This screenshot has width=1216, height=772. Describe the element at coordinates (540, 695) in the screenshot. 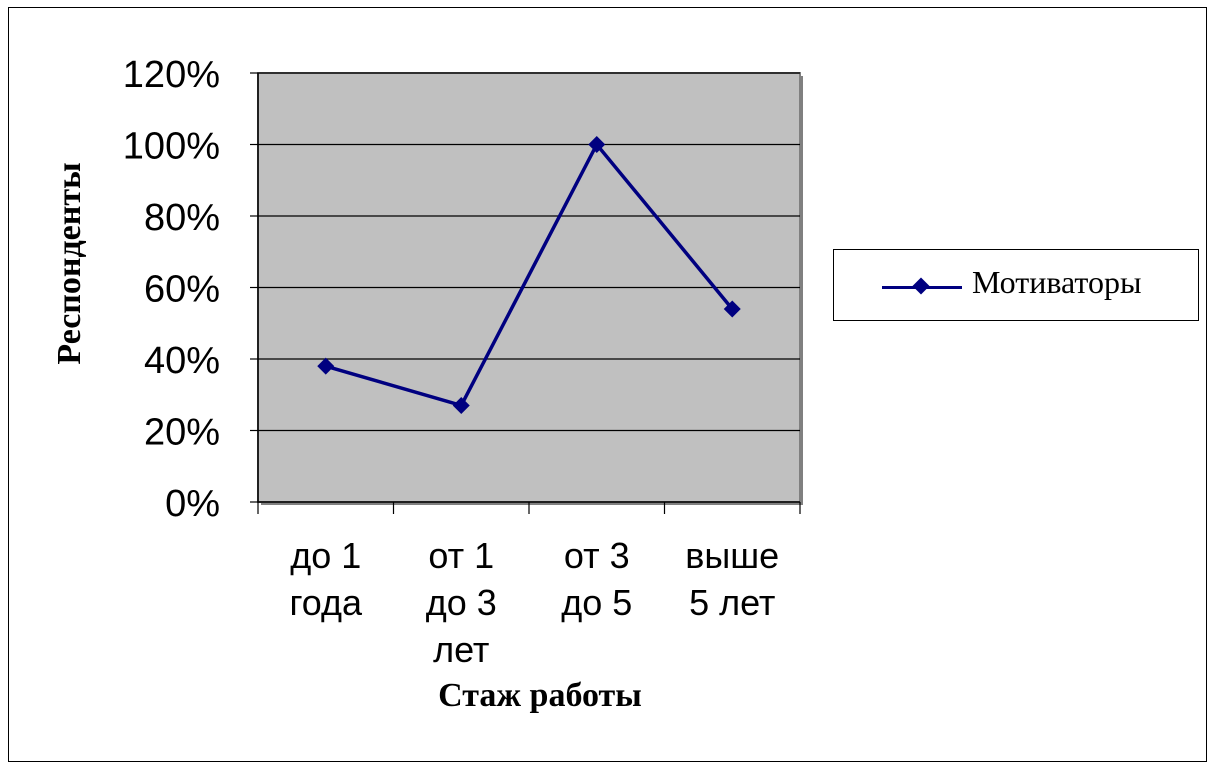

I see `x-axis-title: Стаж работы` at that location.